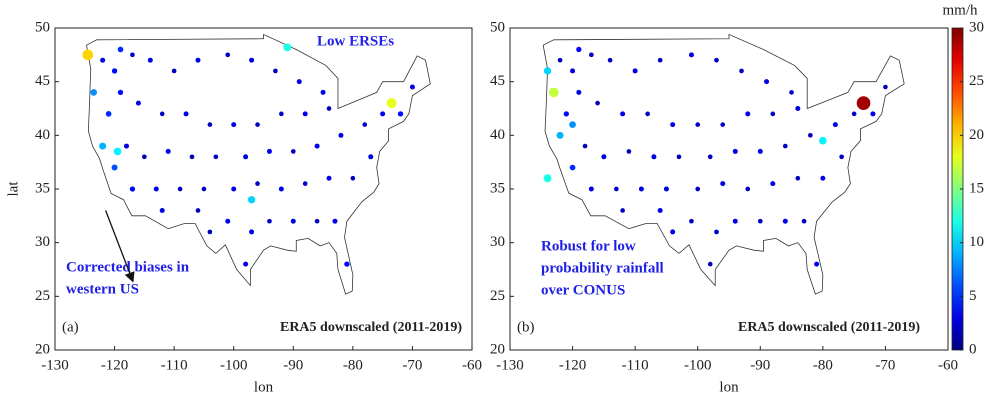  I want to click on y-tick-label: 40, so click(497, 135).